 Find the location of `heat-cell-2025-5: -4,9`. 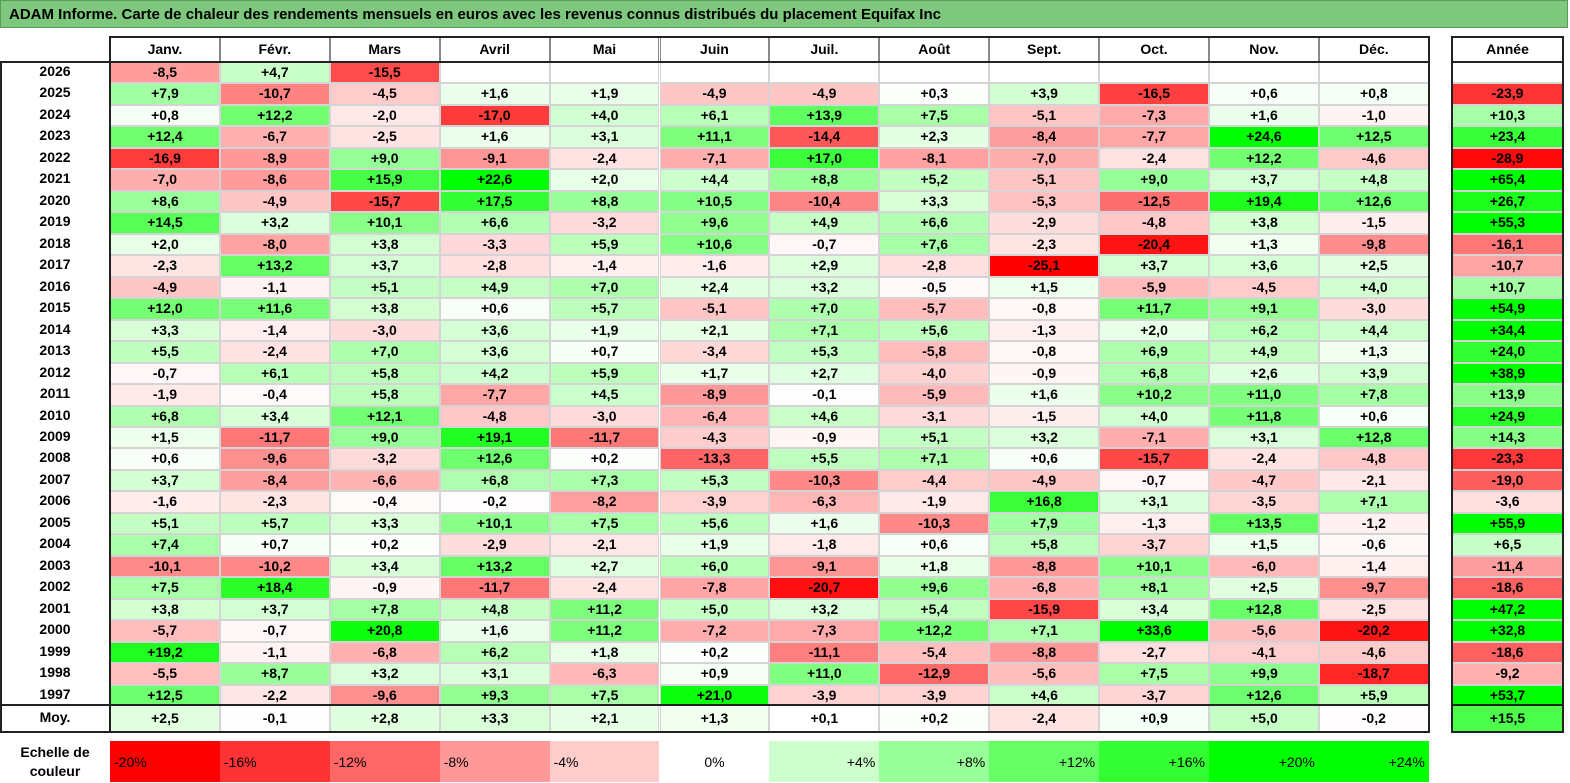

heat-cell-2025-5: -4,9 is located at coordinates (714, 94).